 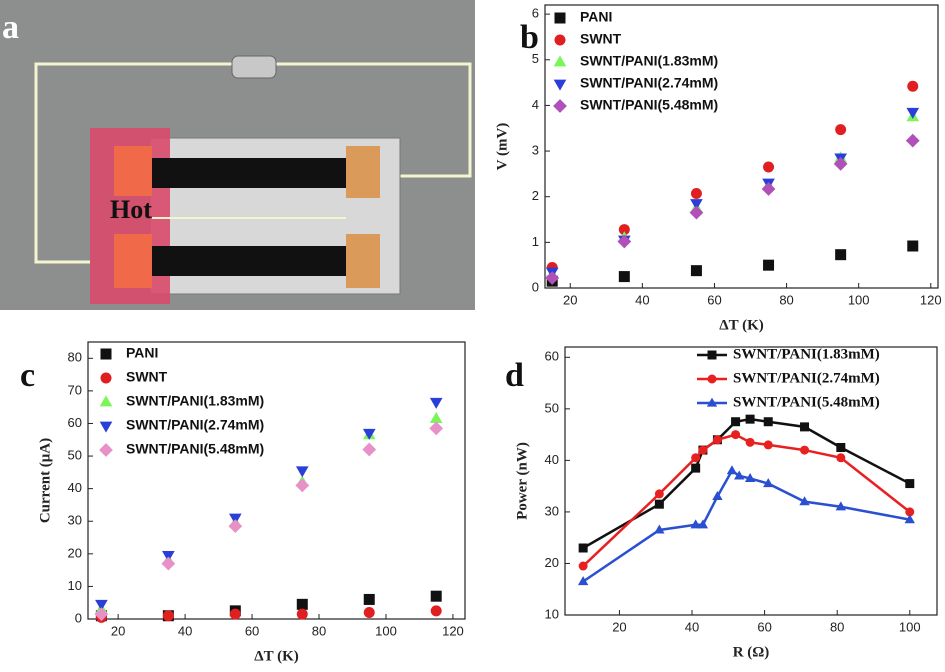 What do you see at coordinates (502, 147) in the screenshot?
I see `y-axis-title: V (mV)` at bounding box center [502, 147].